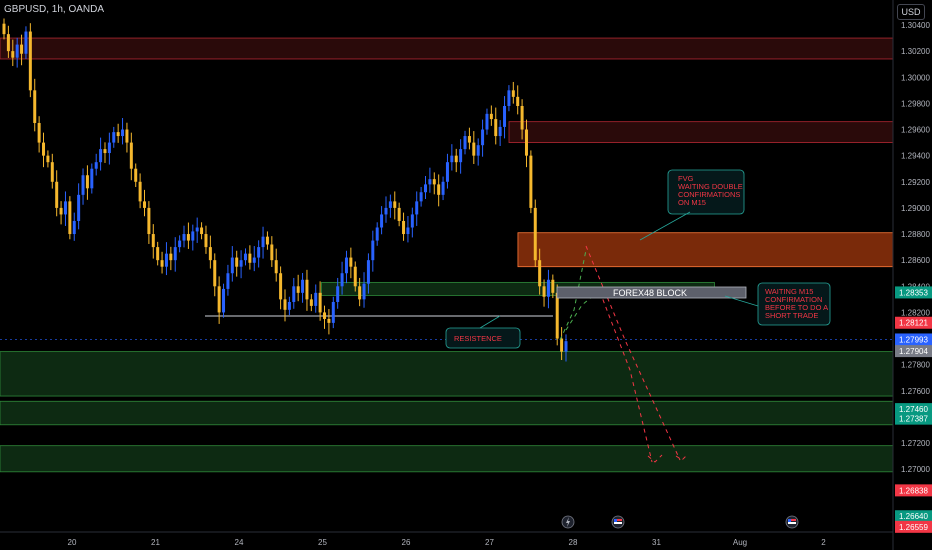  I want to click on waiting-callout-line: SHORT TRADE, so click(791, 315).